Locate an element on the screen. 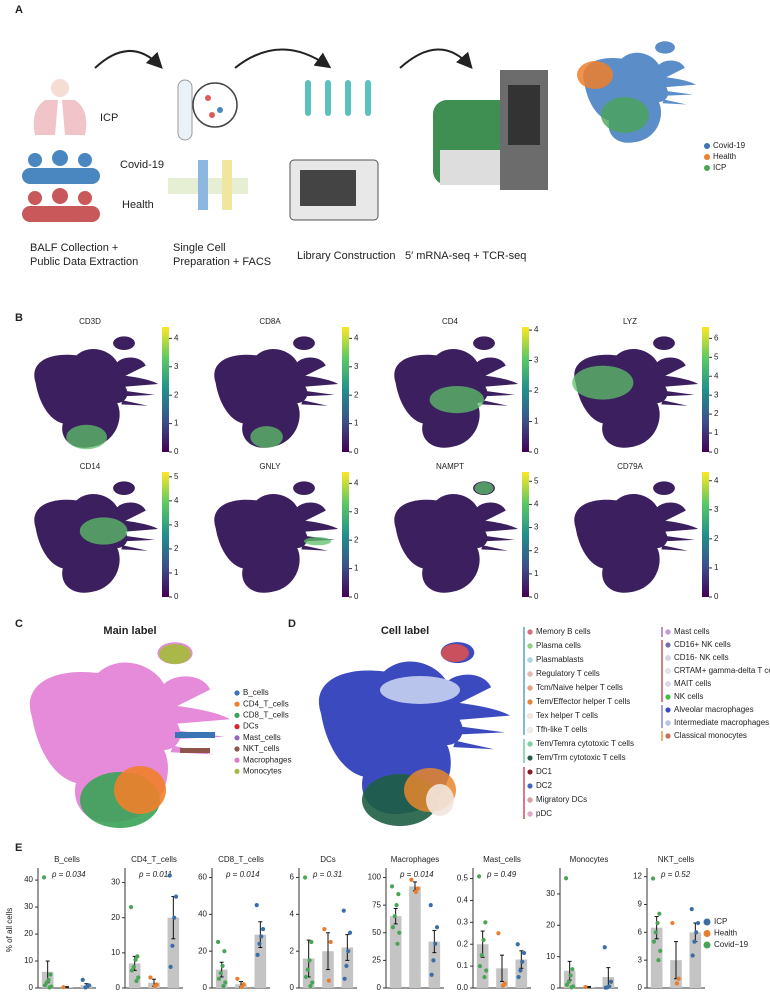 Image resolution: width=770 pixels, height=999 pixels. chart-title: DCs is located at coordinates (328, 859).